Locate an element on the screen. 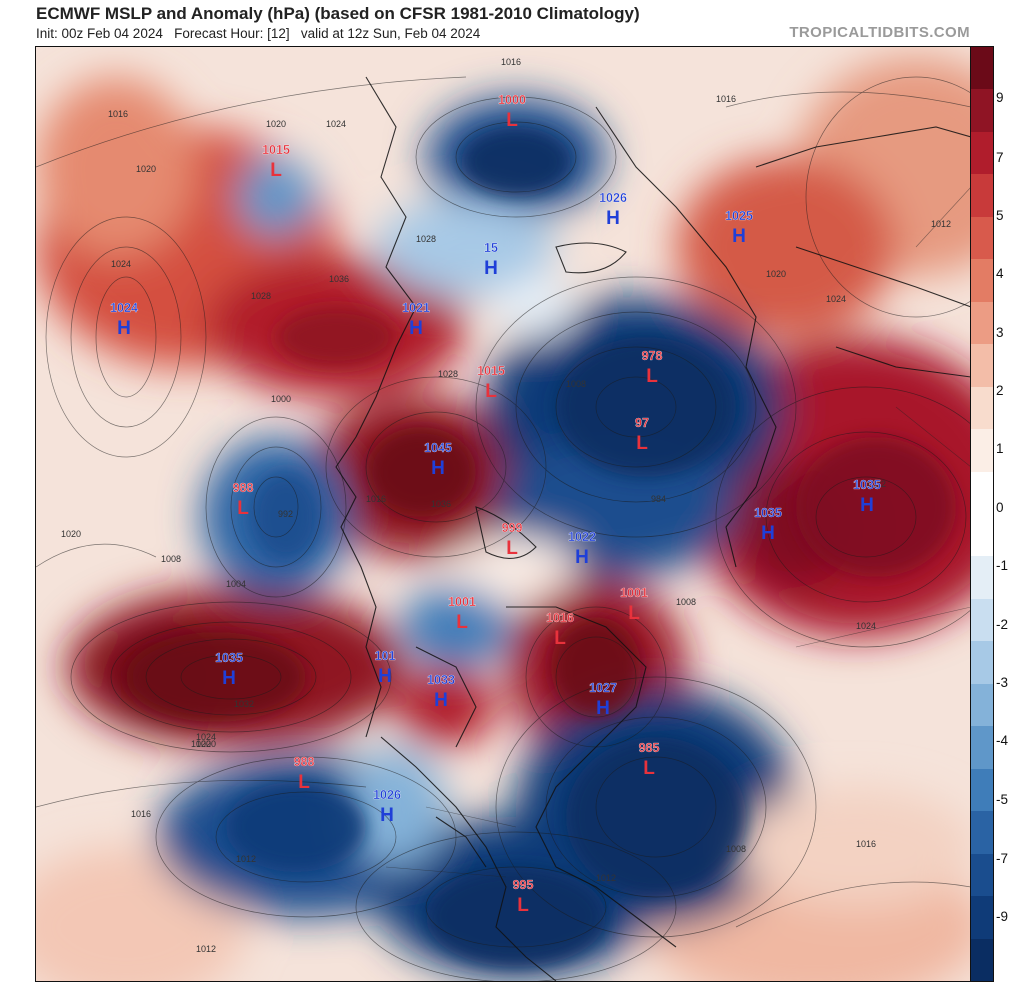 This screenshot has width=1024, height=1000. center-pressure-value: 1000 is located at coordinates (512, 100).